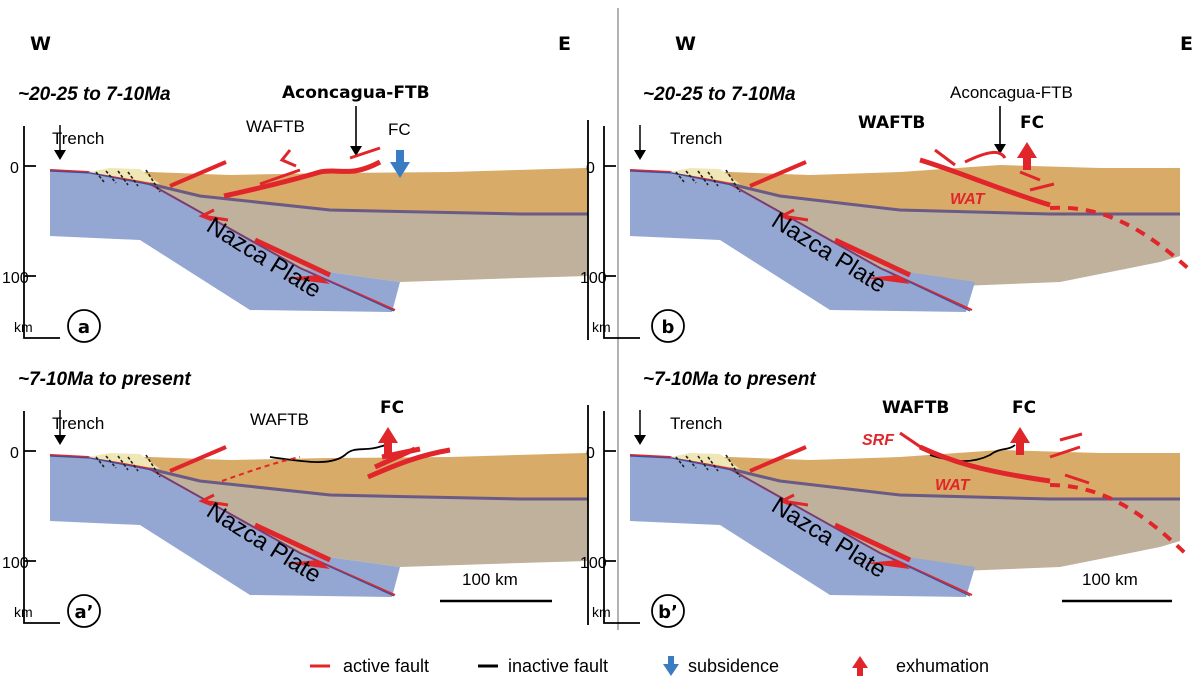 Image resolution: width=1196 pixels, height=684 pixels. I want to click on scale-label-a2: 100 km, so click(490, 579).